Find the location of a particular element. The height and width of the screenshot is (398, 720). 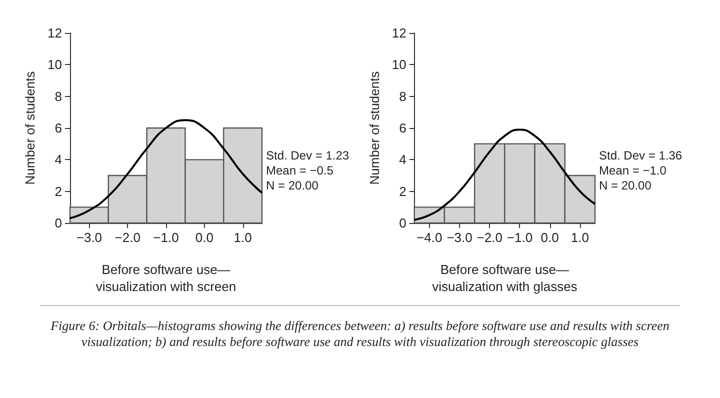

text: Std. Dev = 1.23 is located at coordinates (308, 155).